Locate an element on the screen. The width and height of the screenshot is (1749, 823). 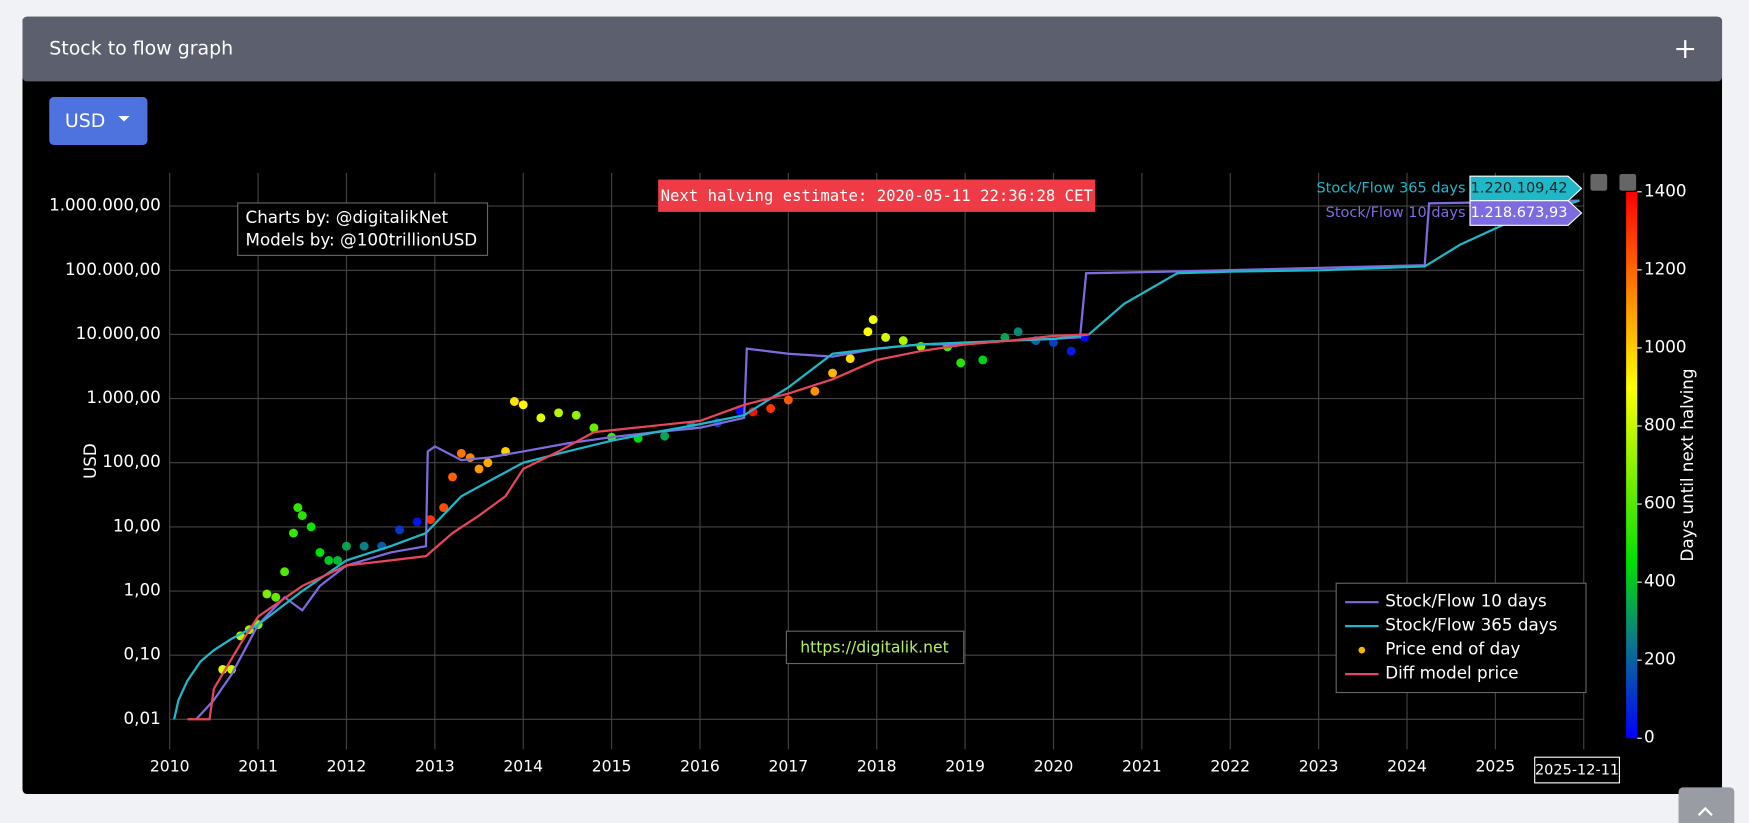
colorbar-tick-label: 0 is located at coordinates (1649, 737).